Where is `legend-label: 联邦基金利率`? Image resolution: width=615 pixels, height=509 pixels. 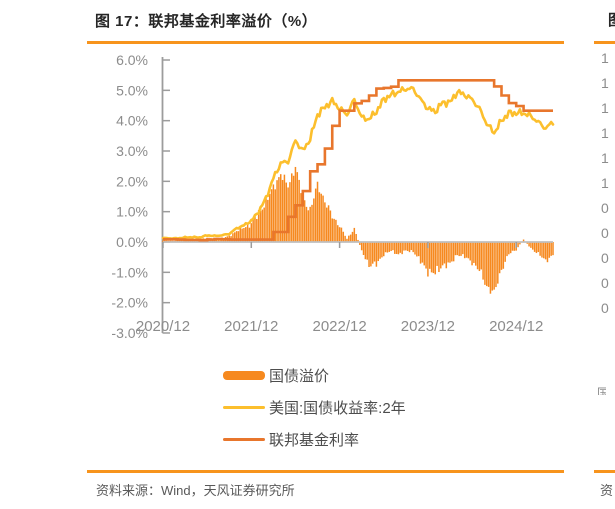 legend-label: 联邦基金利率 is located at coordinates (314, 440).